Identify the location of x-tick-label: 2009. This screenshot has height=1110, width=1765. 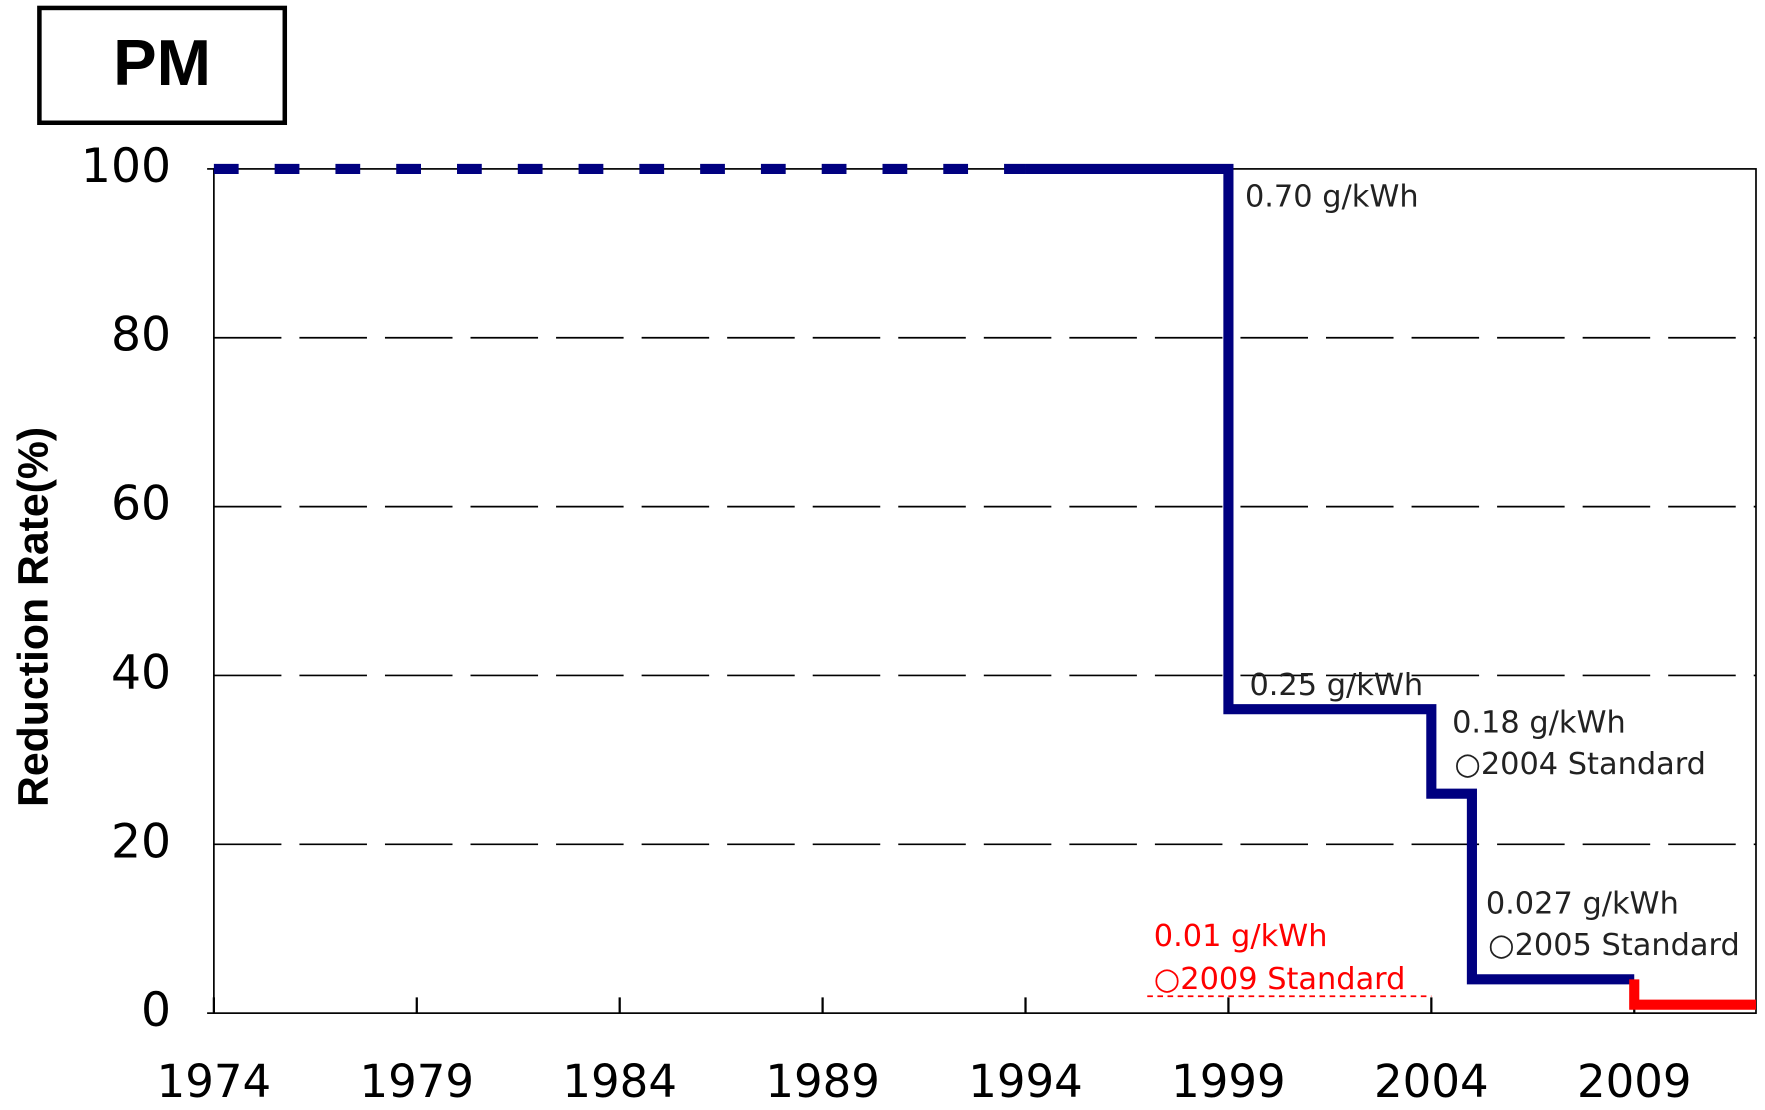
(1634, 1081).